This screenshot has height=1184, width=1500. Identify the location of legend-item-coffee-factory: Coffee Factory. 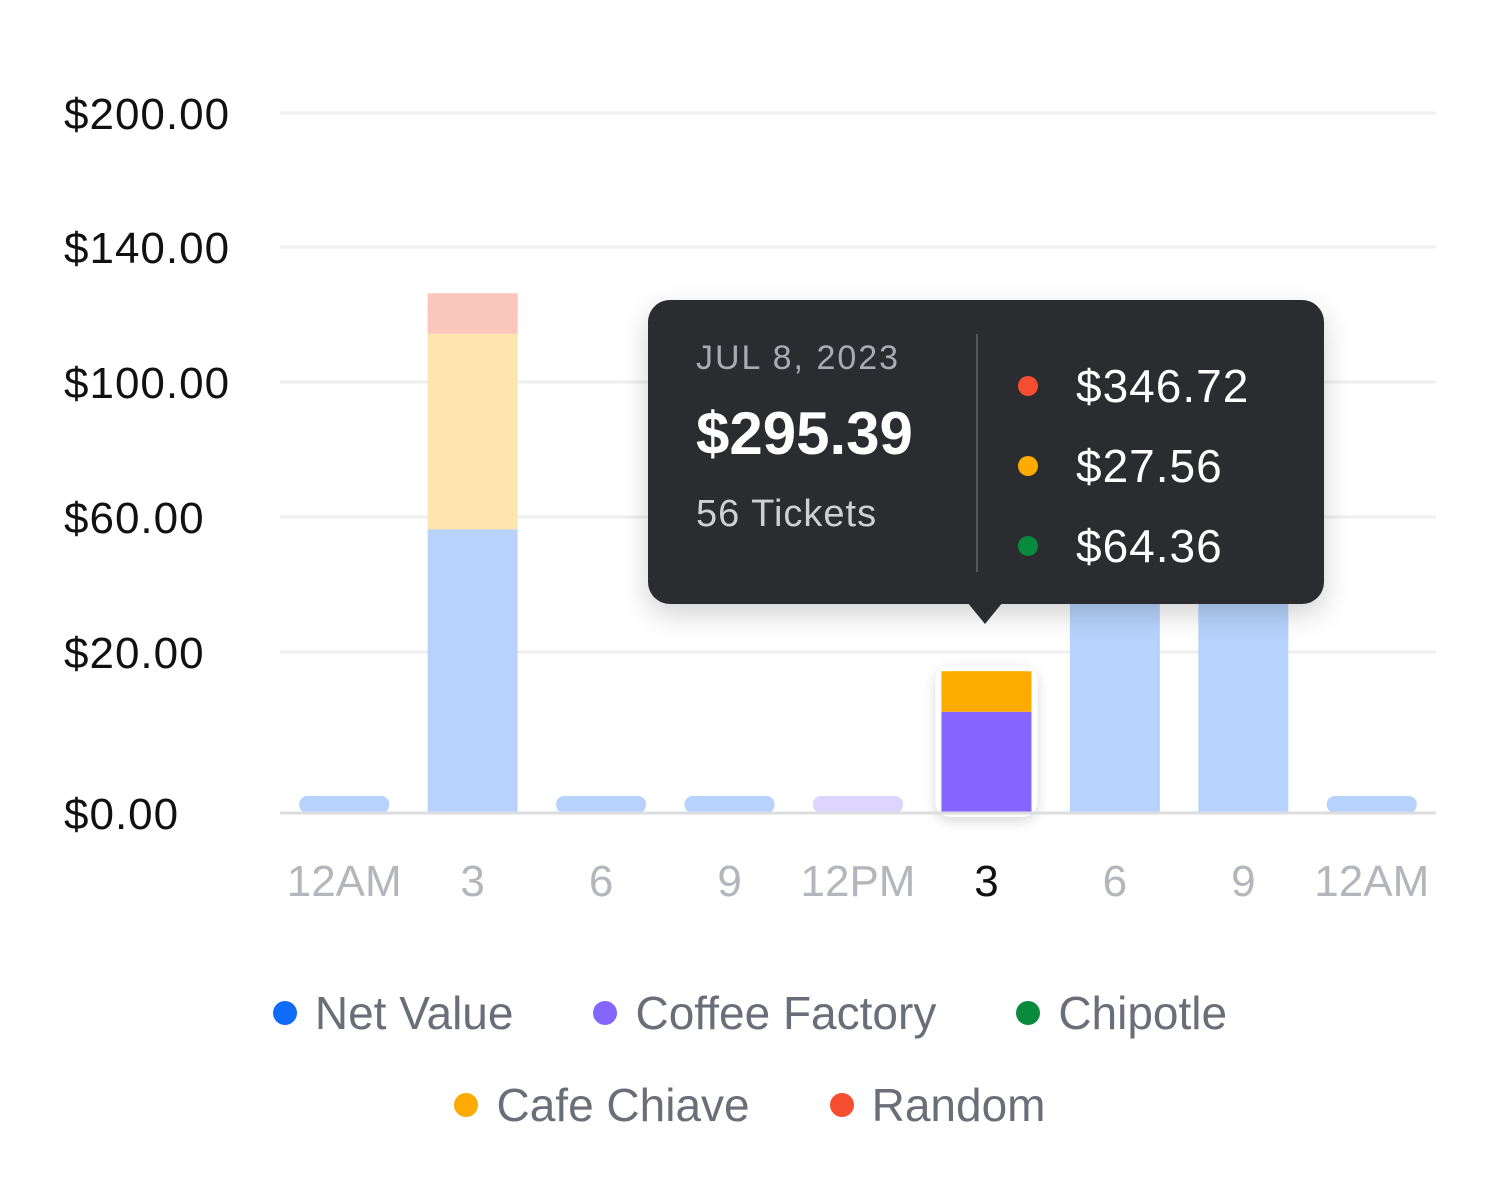
(764, 1013).